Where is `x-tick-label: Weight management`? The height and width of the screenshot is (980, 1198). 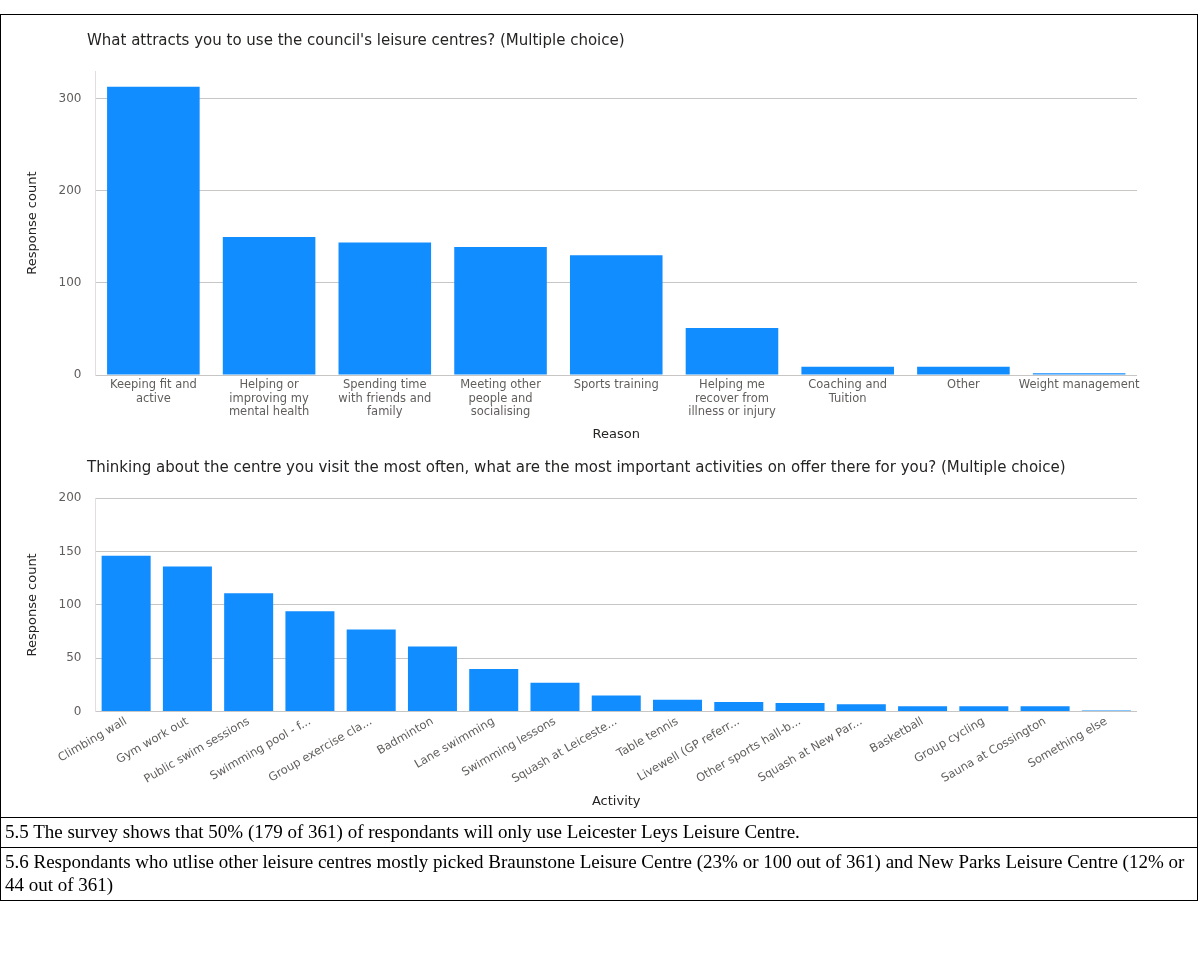 x-tick-label: Weight management is located at coordinates (1079, 383).